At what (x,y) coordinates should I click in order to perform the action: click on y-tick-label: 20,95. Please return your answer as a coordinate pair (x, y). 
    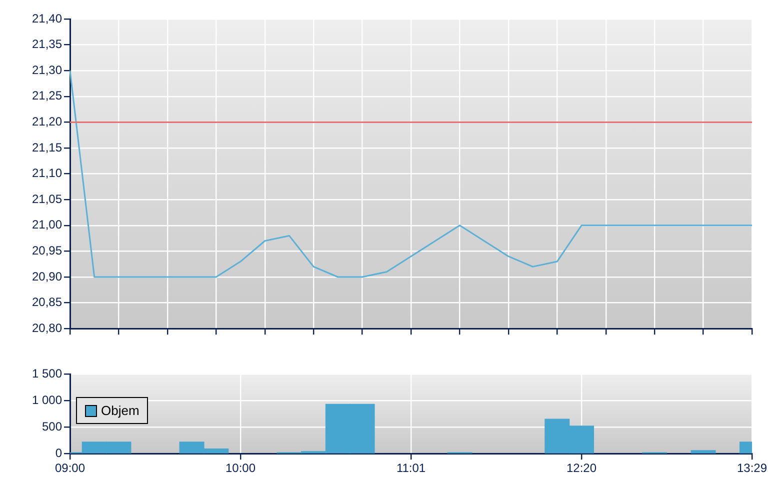
    Looking at the image, I should click on (47, 251).